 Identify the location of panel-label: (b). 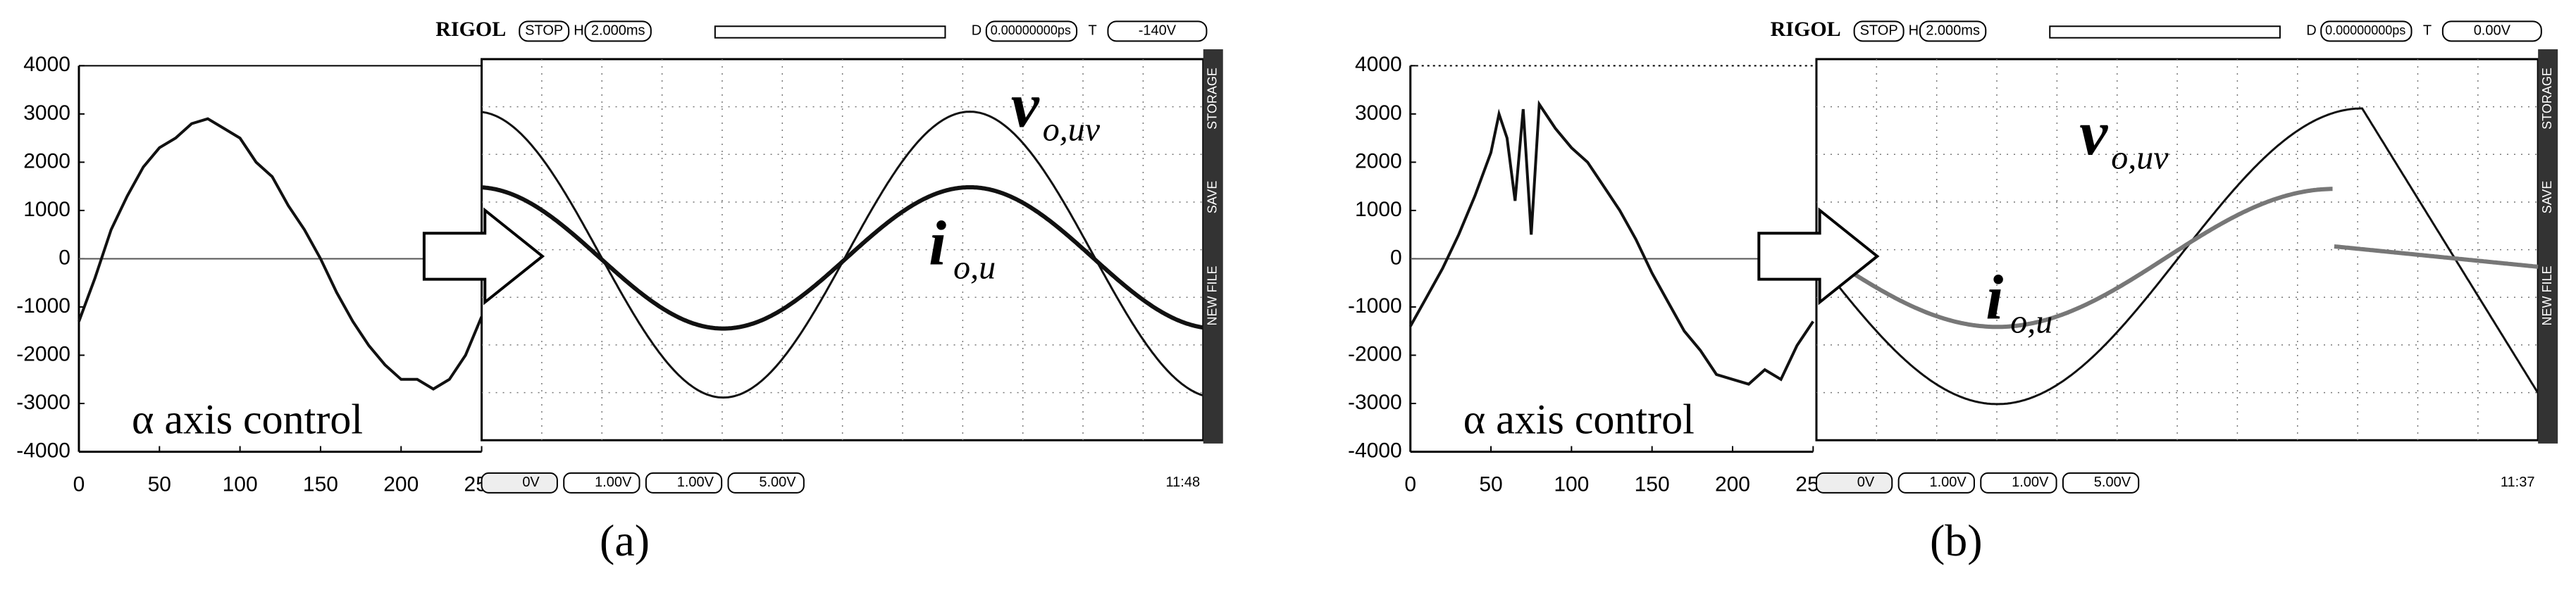
(1956, 540).